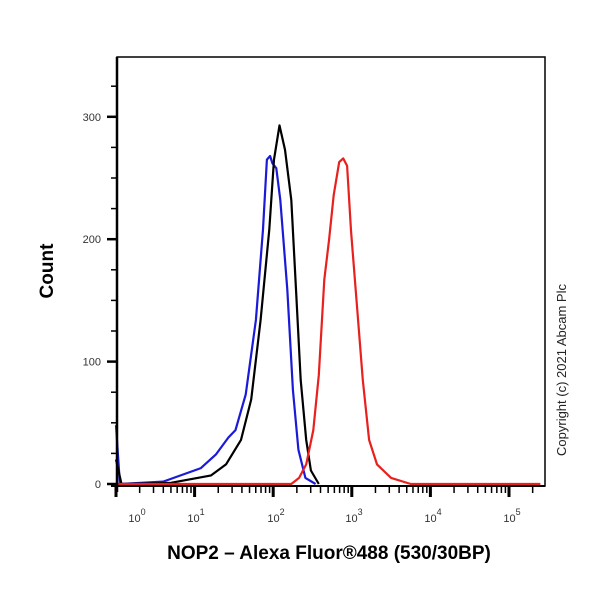  I want to click on y-tick-label: 100, so click(92, 363).